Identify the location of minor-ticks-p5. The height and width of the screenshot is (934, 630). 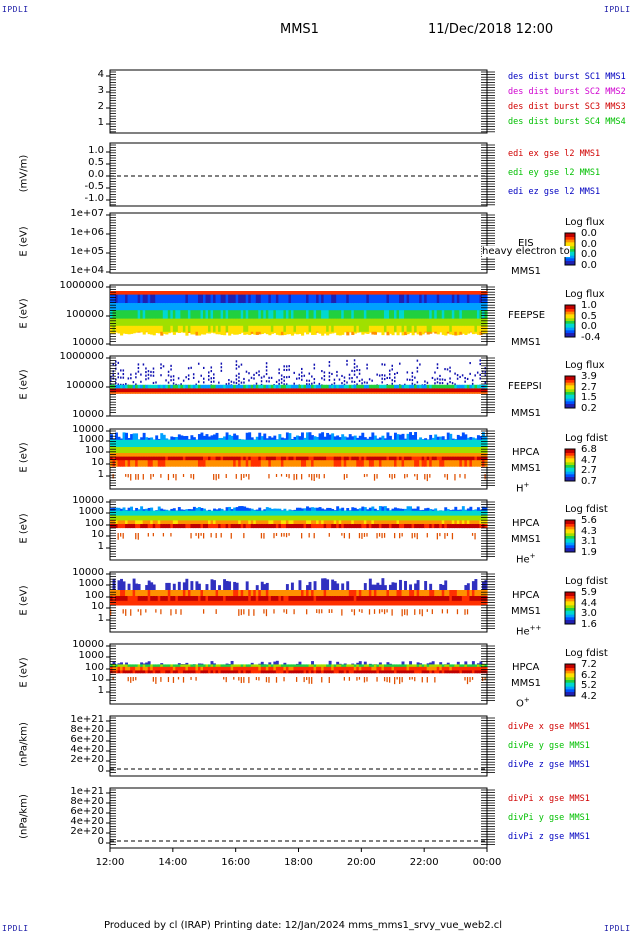
(302, 385).